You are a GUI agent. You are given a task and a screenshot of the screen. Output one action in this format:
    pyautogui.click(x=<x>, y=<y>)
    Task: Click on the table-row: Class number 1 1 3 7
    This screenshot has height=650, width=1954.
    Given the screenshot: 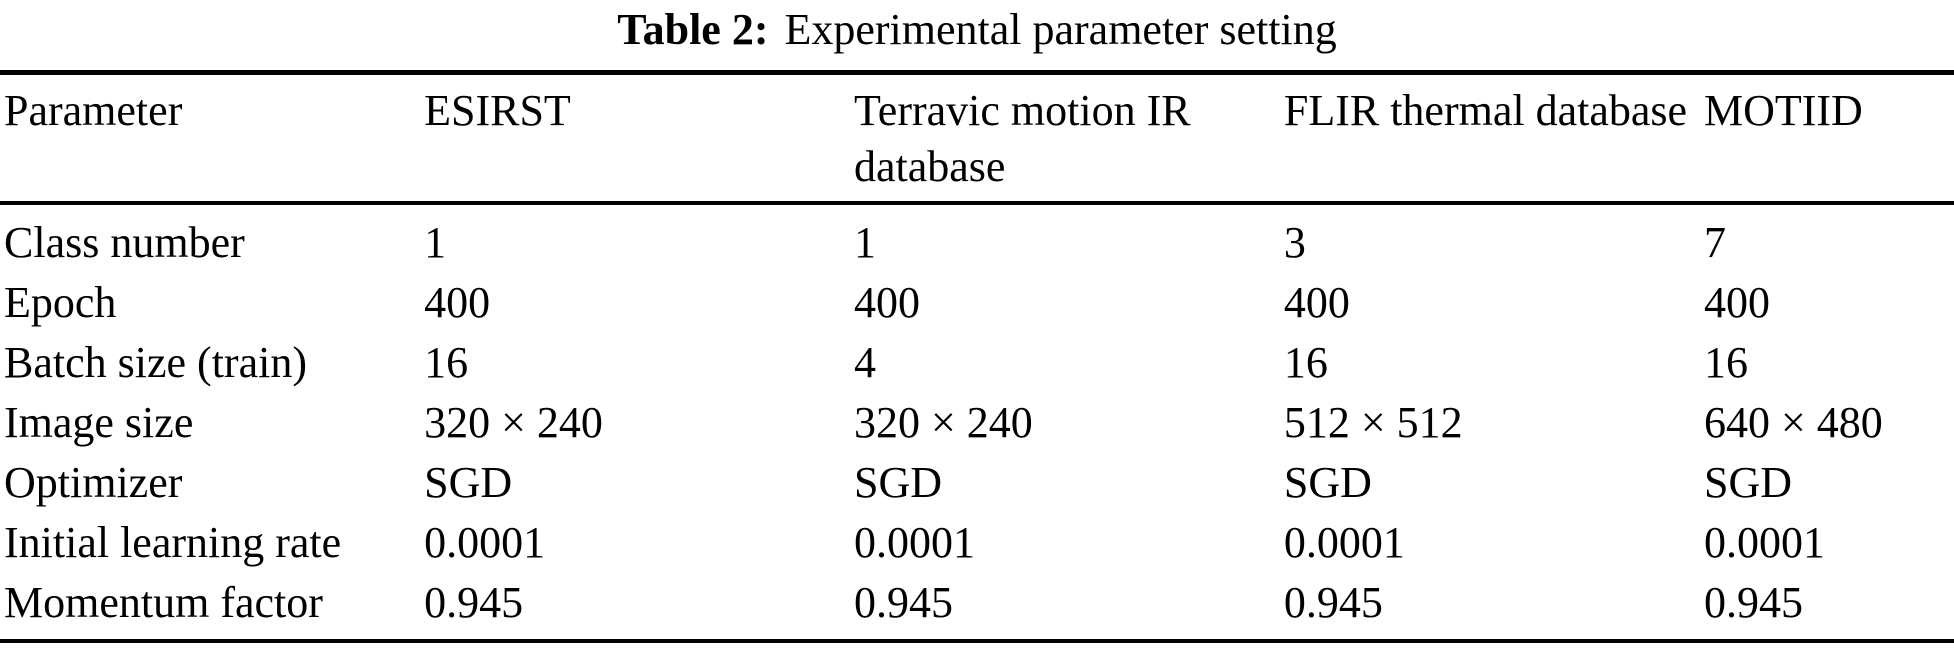 What is the action you would take?
    pyautogui.click(x=977, y=238)
    